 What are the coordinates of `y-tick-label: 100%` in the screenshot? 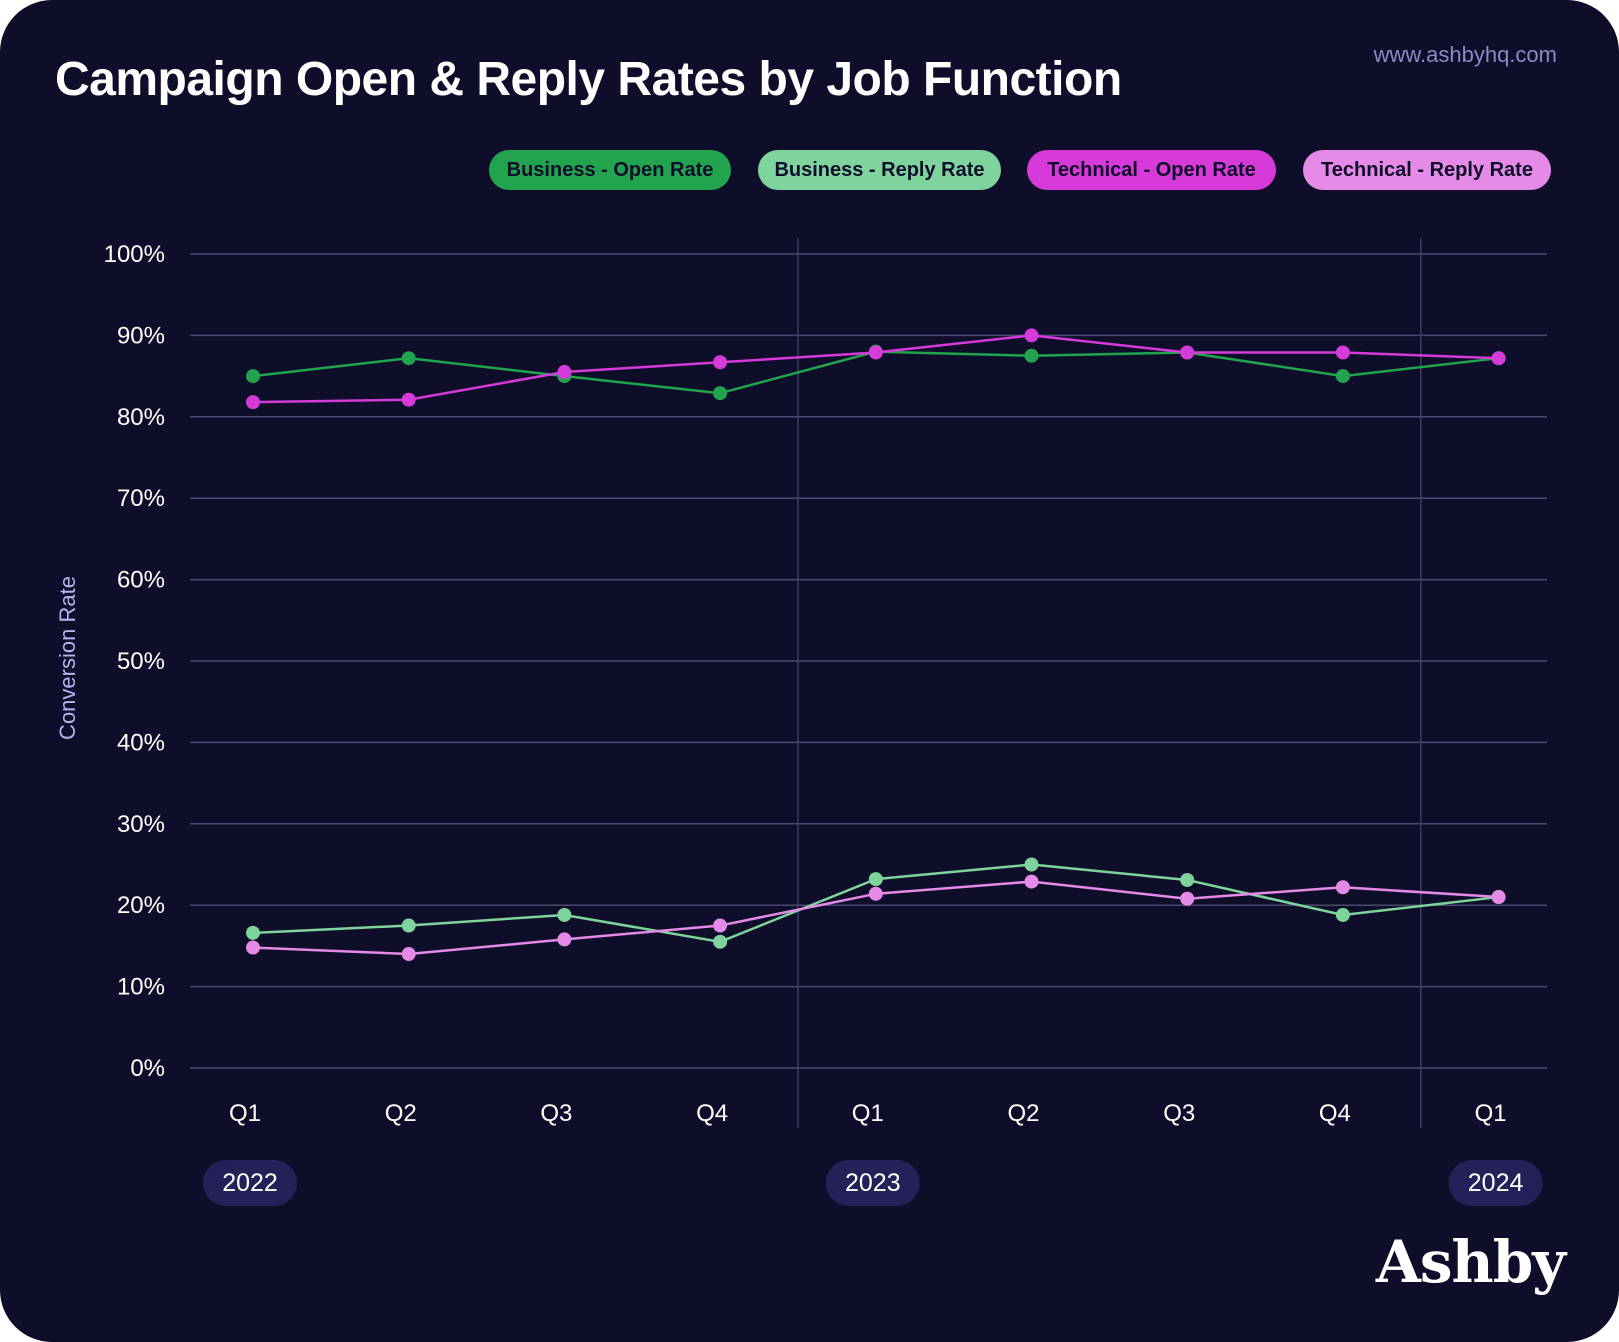 It's located at (134, 254).